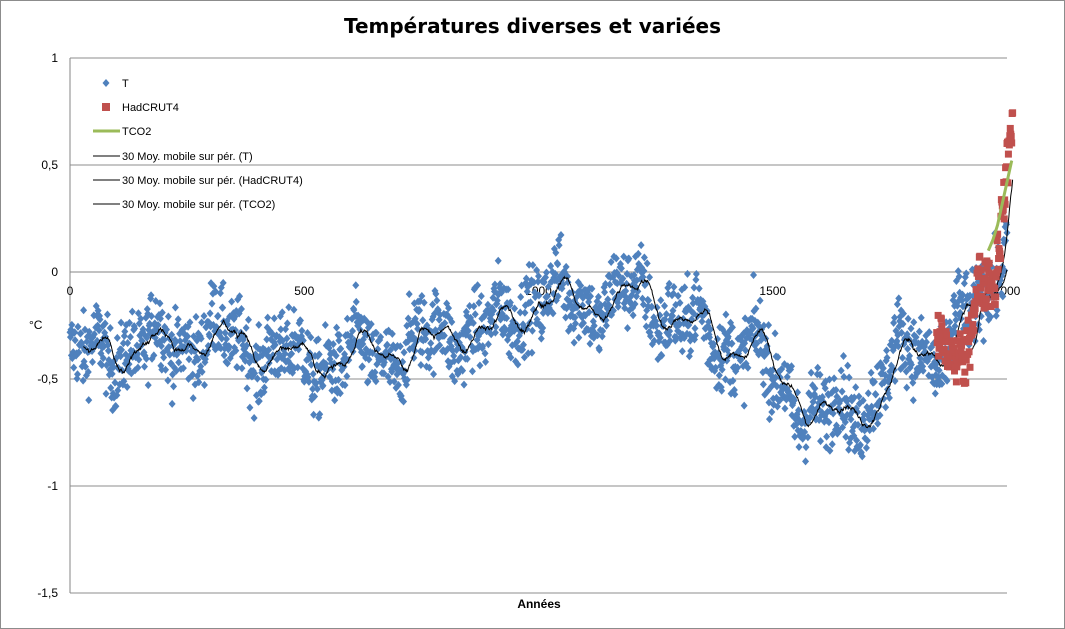 The image size is (1065, 629). Describe the element at coordinates (212, 181) in the screenshot. I see `legend-entry-label: 30 Moy. mobile sur pér. (HadCRUT4)` at that location.